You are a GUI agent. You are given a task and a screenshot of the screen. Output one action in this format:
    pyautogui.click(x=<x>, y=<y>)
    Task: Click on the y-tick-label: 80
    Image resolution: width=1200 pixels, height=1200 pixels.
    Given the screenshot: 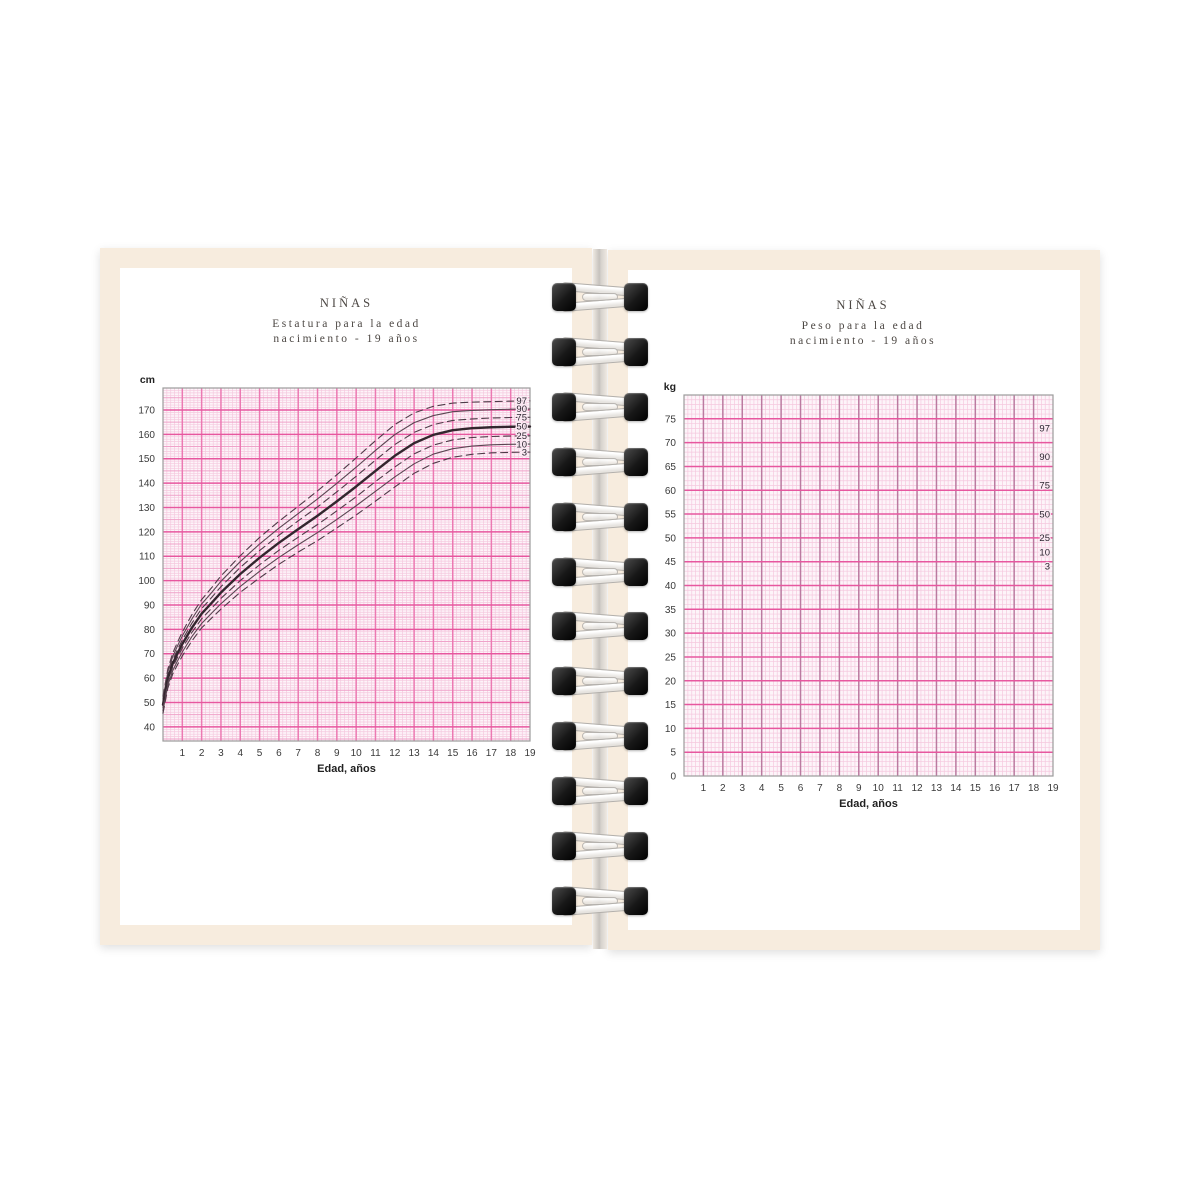 What is the action you would take?
    pyautogui.click(x=150, y=630)
    